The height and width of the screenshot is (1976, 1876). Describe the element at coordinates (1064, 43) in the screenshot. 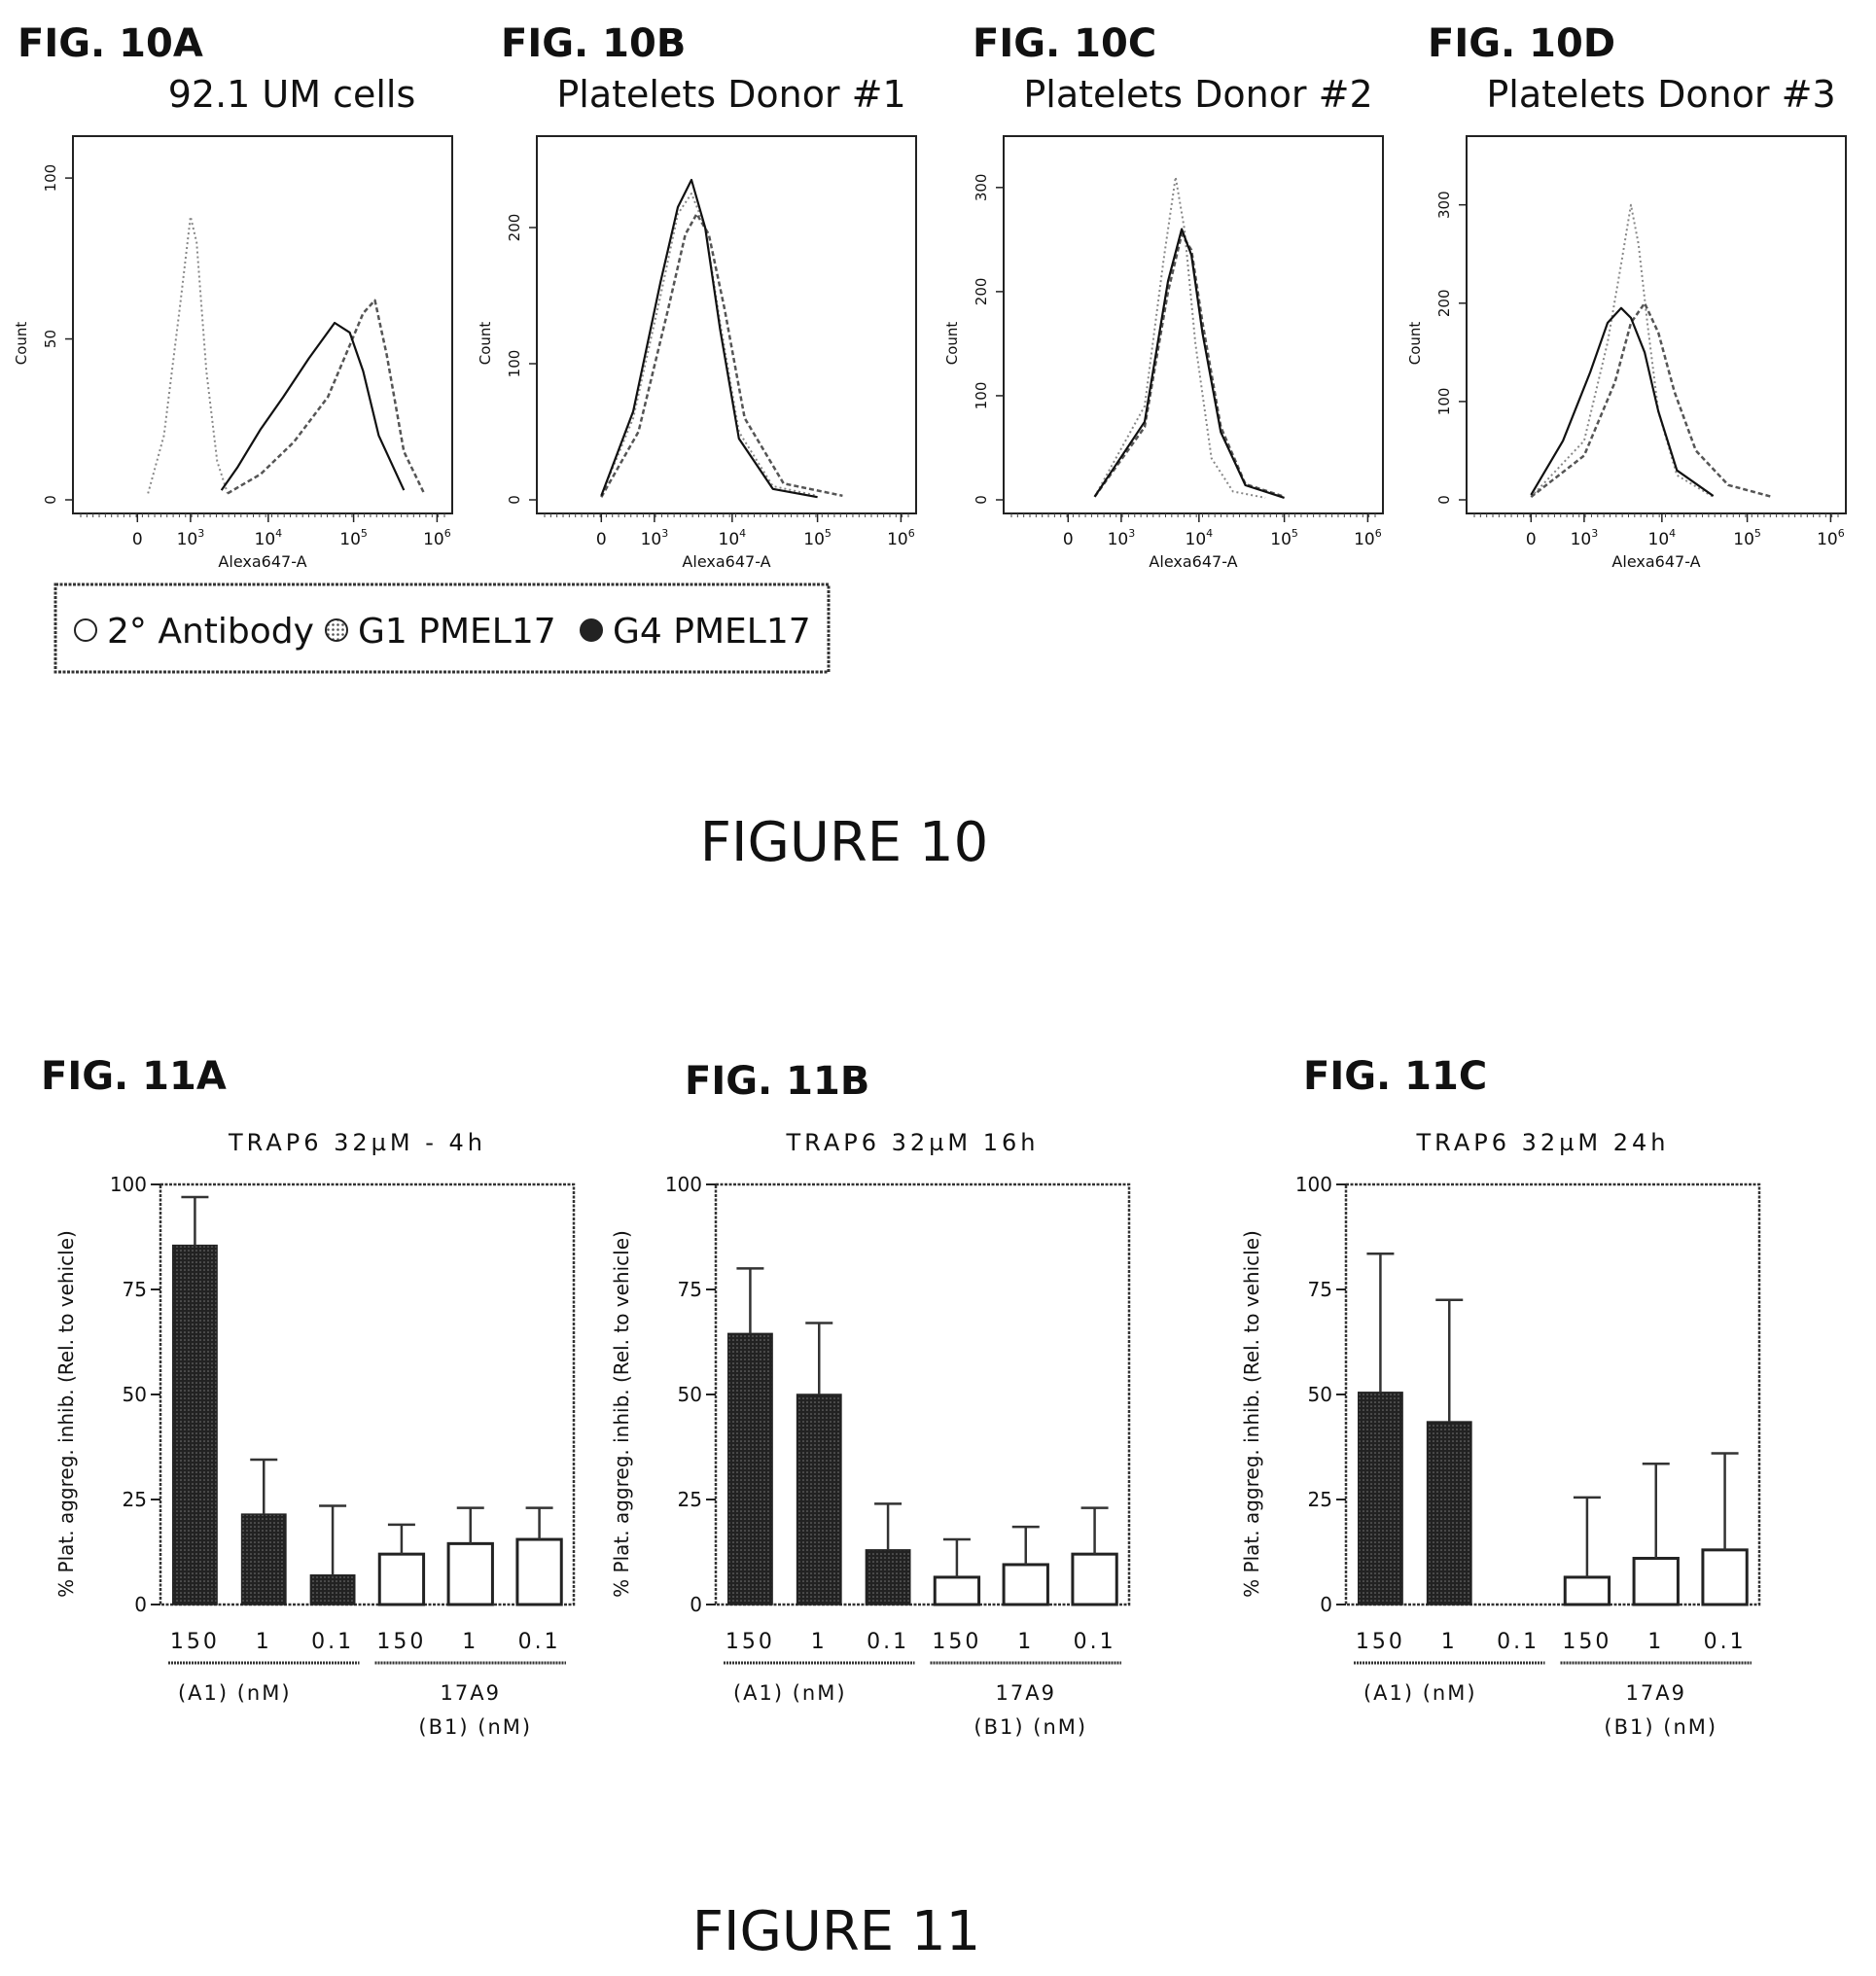

I see `panel-label: FIG. 10C` at that location.